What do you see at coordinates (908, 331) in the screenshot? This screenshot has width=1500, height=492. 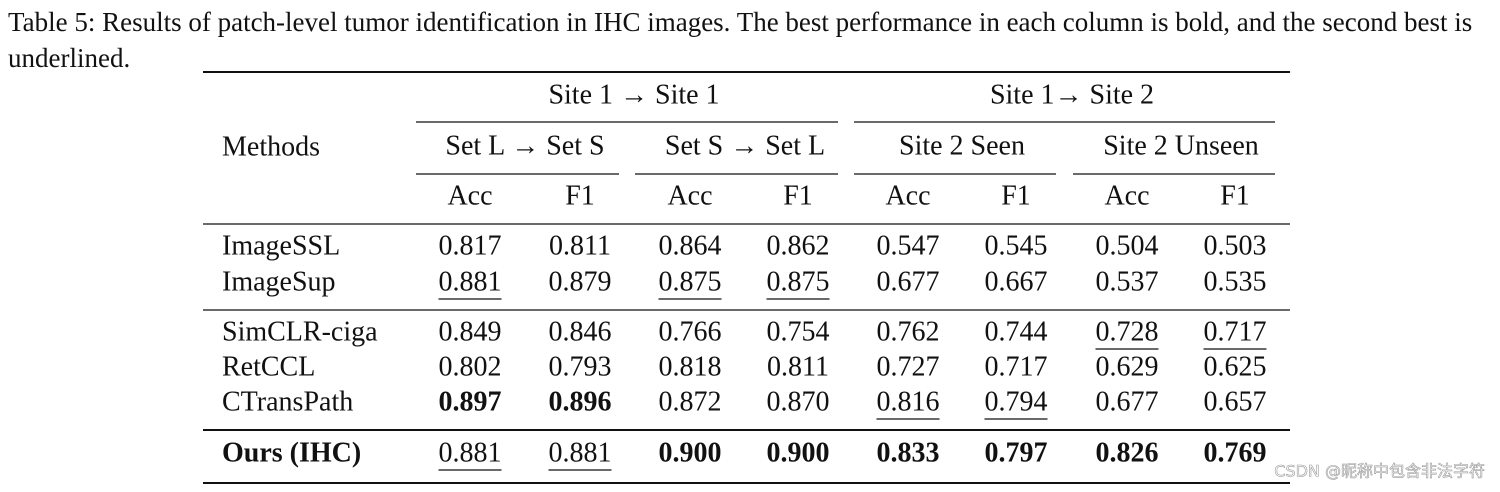 I see `cell: 0.762` at bounding box center [908, 331].